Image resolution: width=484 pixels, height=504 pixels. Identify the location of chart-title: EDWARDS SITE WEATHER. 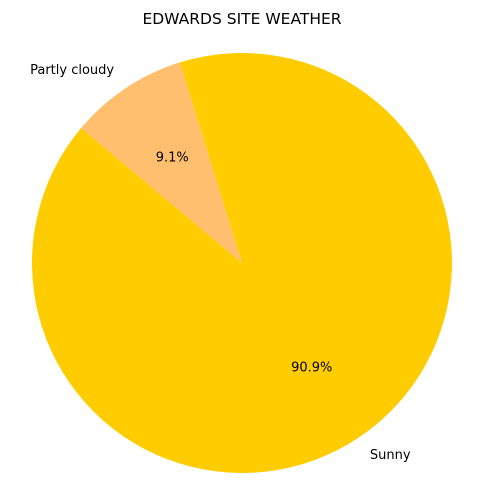
(241, 19).